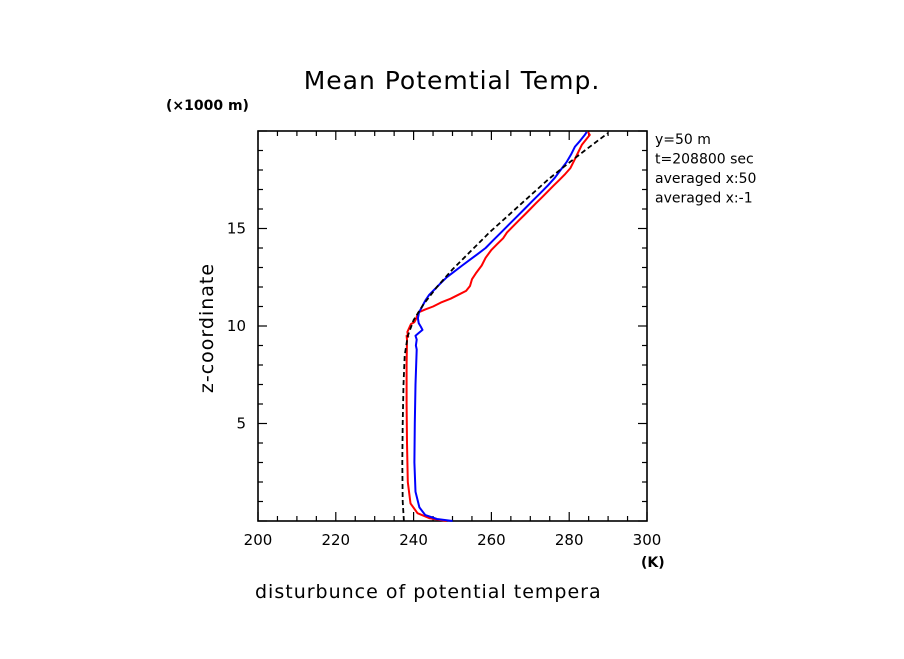  I want to click on y-tick-label: 15, so click(236, 229).